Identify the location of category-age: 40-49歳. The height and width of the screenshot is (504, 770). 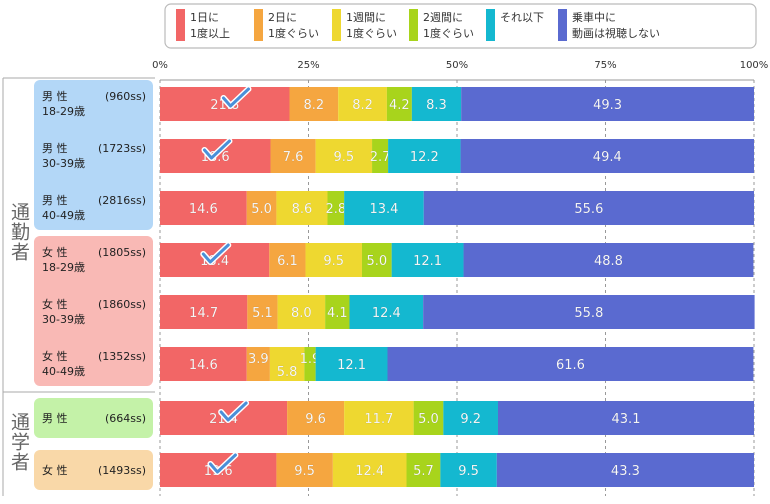
(63, 371).